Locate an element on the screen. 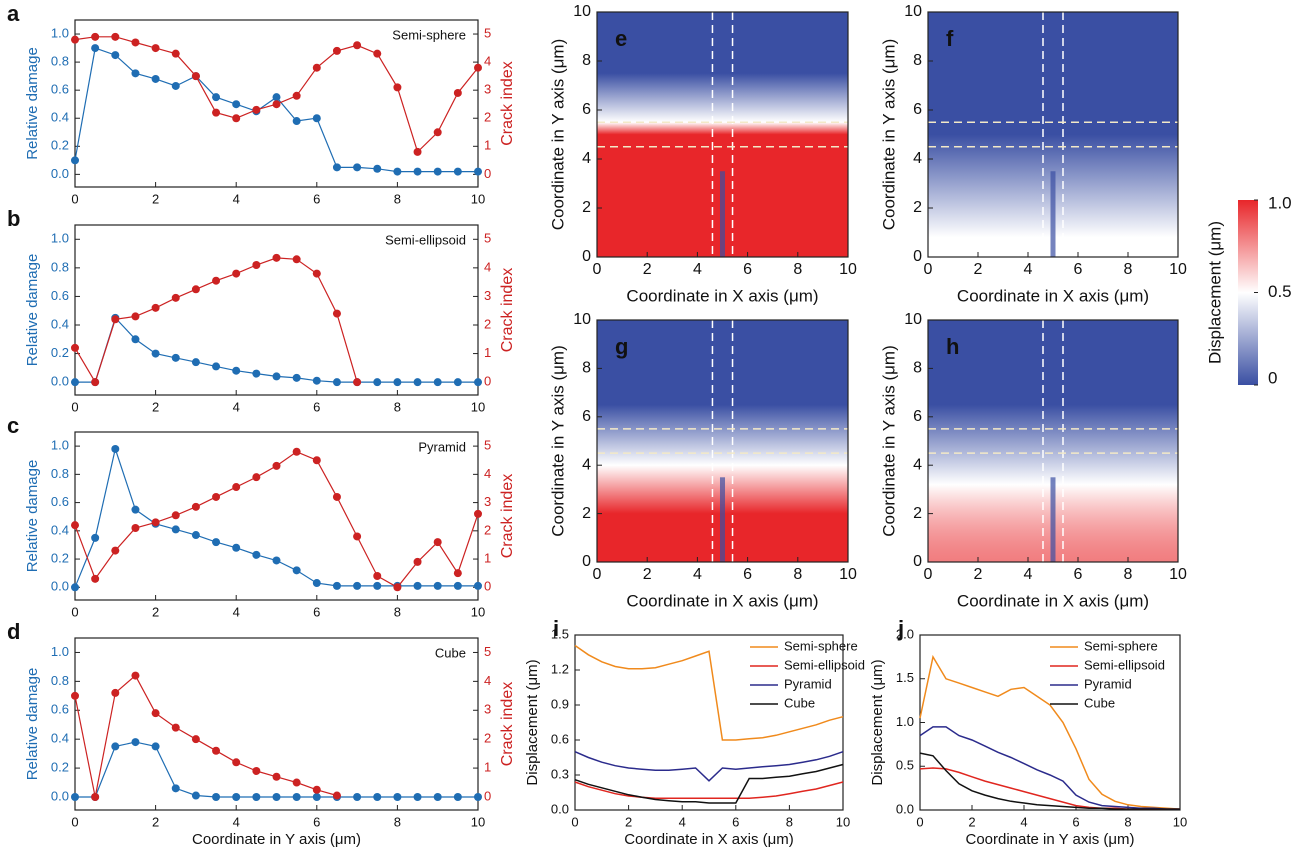  panel-letter: j is located at coordinates (900, 628).